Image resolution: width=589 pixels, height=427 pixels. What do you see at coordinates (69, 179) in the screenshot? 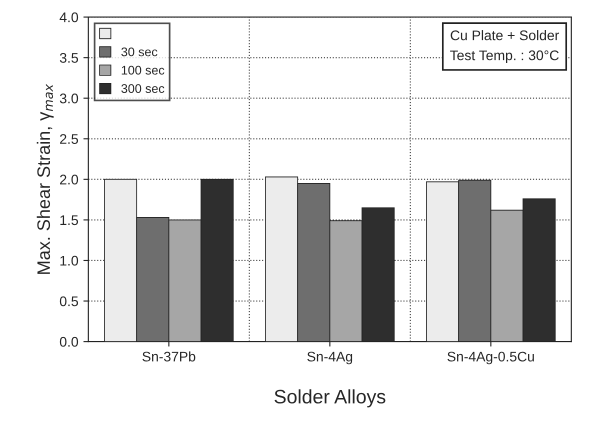
I see `y-tick-label: 2.0` at bounding box center [69, 179].